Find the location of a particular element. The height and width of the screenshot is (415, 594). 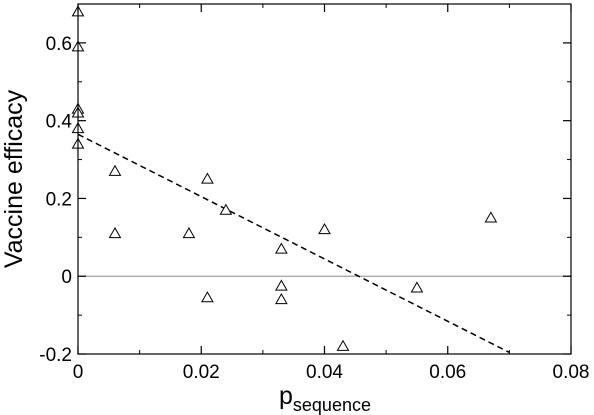

x-tick-label: 0.02 is located at coordinates (201, 372).